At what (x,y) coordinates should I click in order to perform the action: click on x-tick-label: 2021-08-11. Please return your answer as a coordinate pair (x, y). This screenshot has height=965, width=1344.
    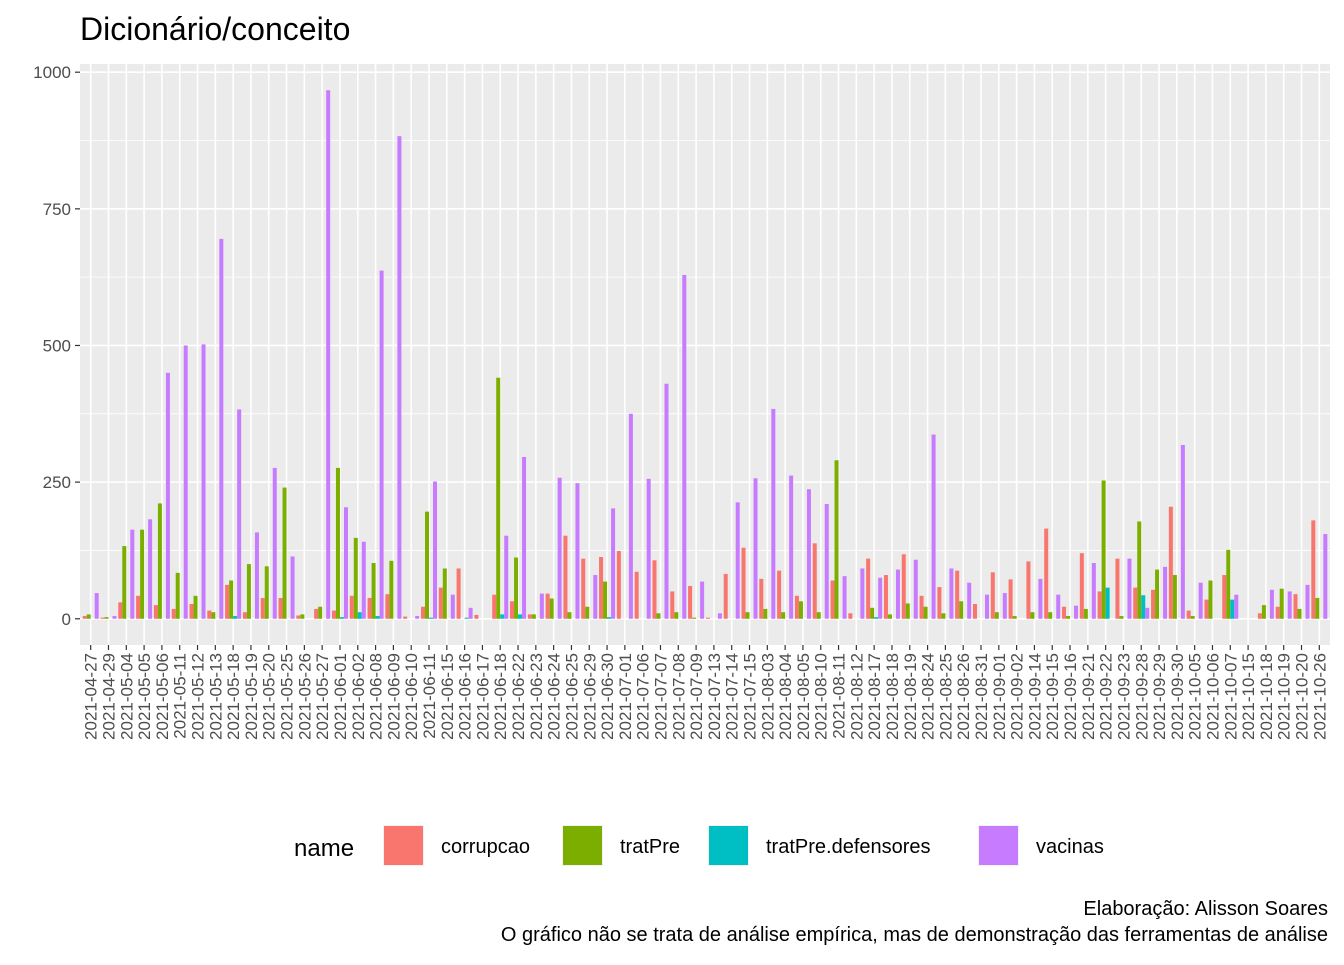
    Looking at the image, I should click on (839, 696).